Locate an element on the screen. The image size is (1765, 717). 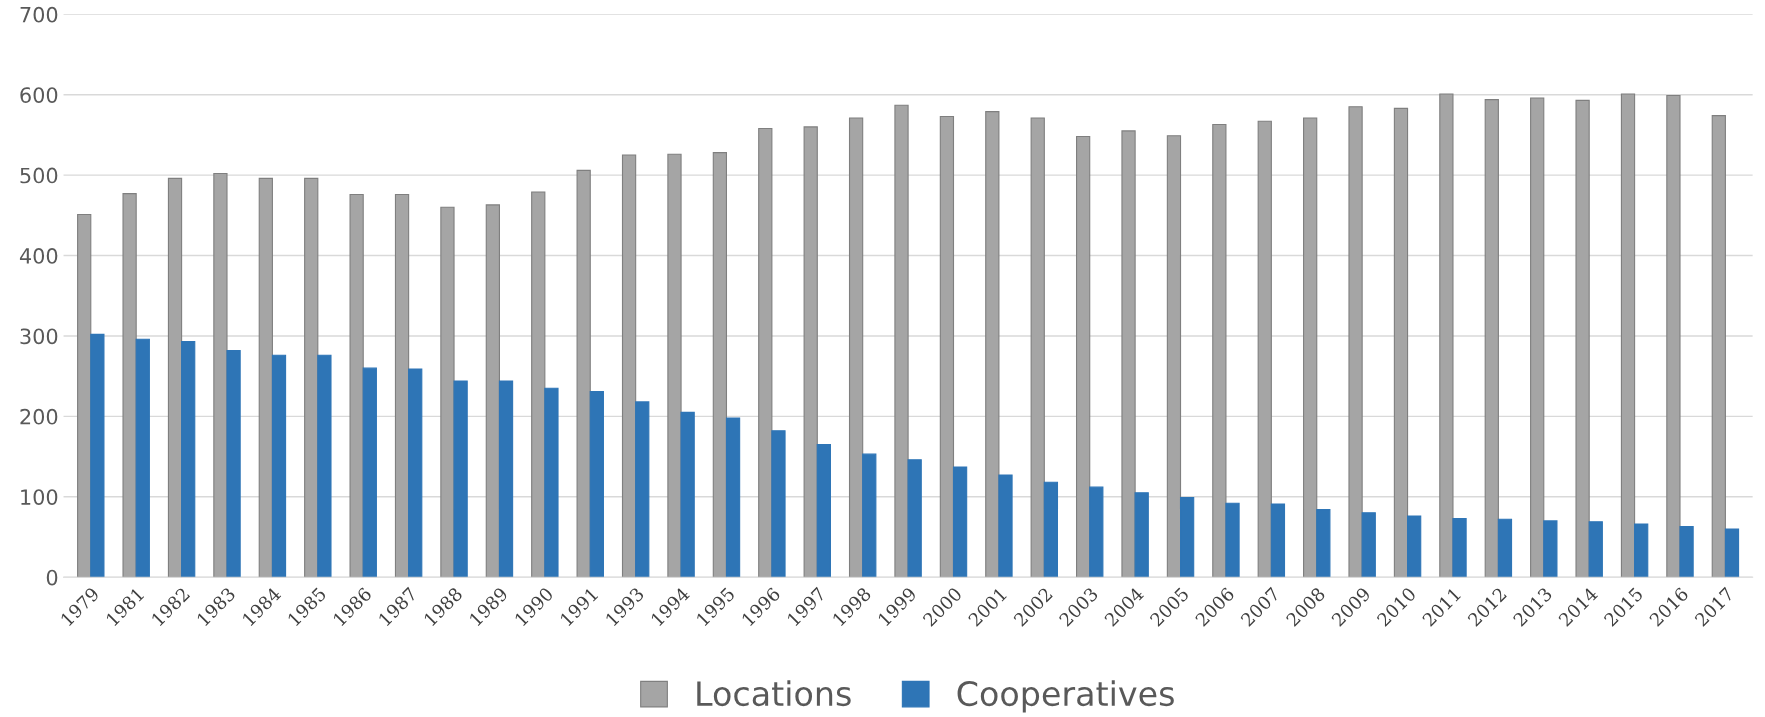
y-tick-label: 400 is located at coordinates (38, 256).